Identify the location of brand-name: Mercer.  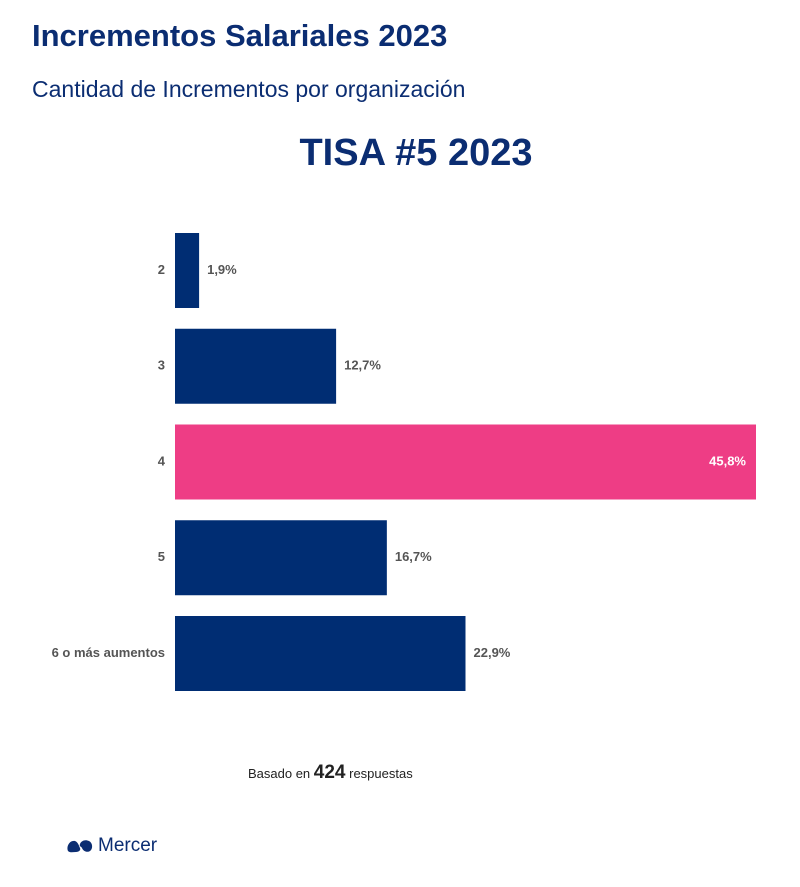
(128, 845).